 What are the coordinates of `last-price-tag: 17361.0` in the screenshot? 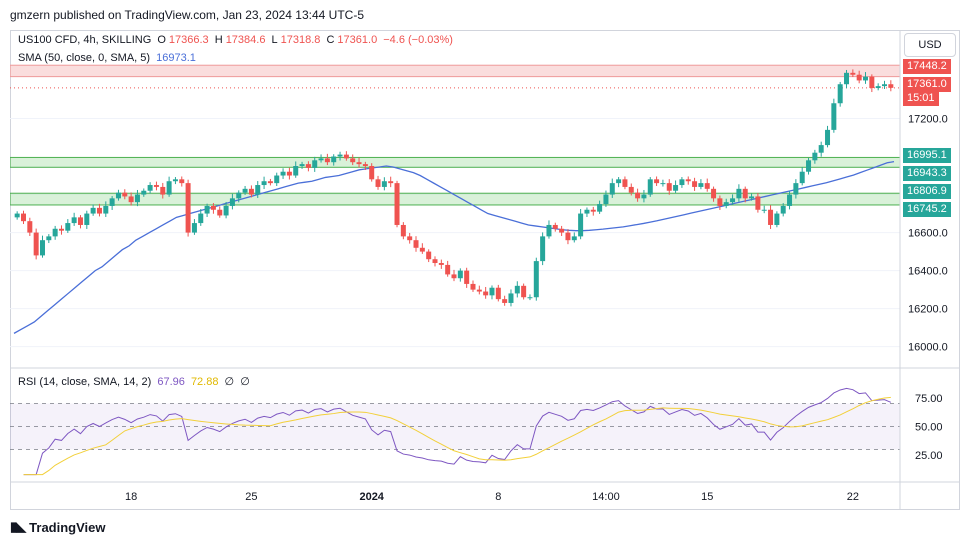 It's located at (927, 84).